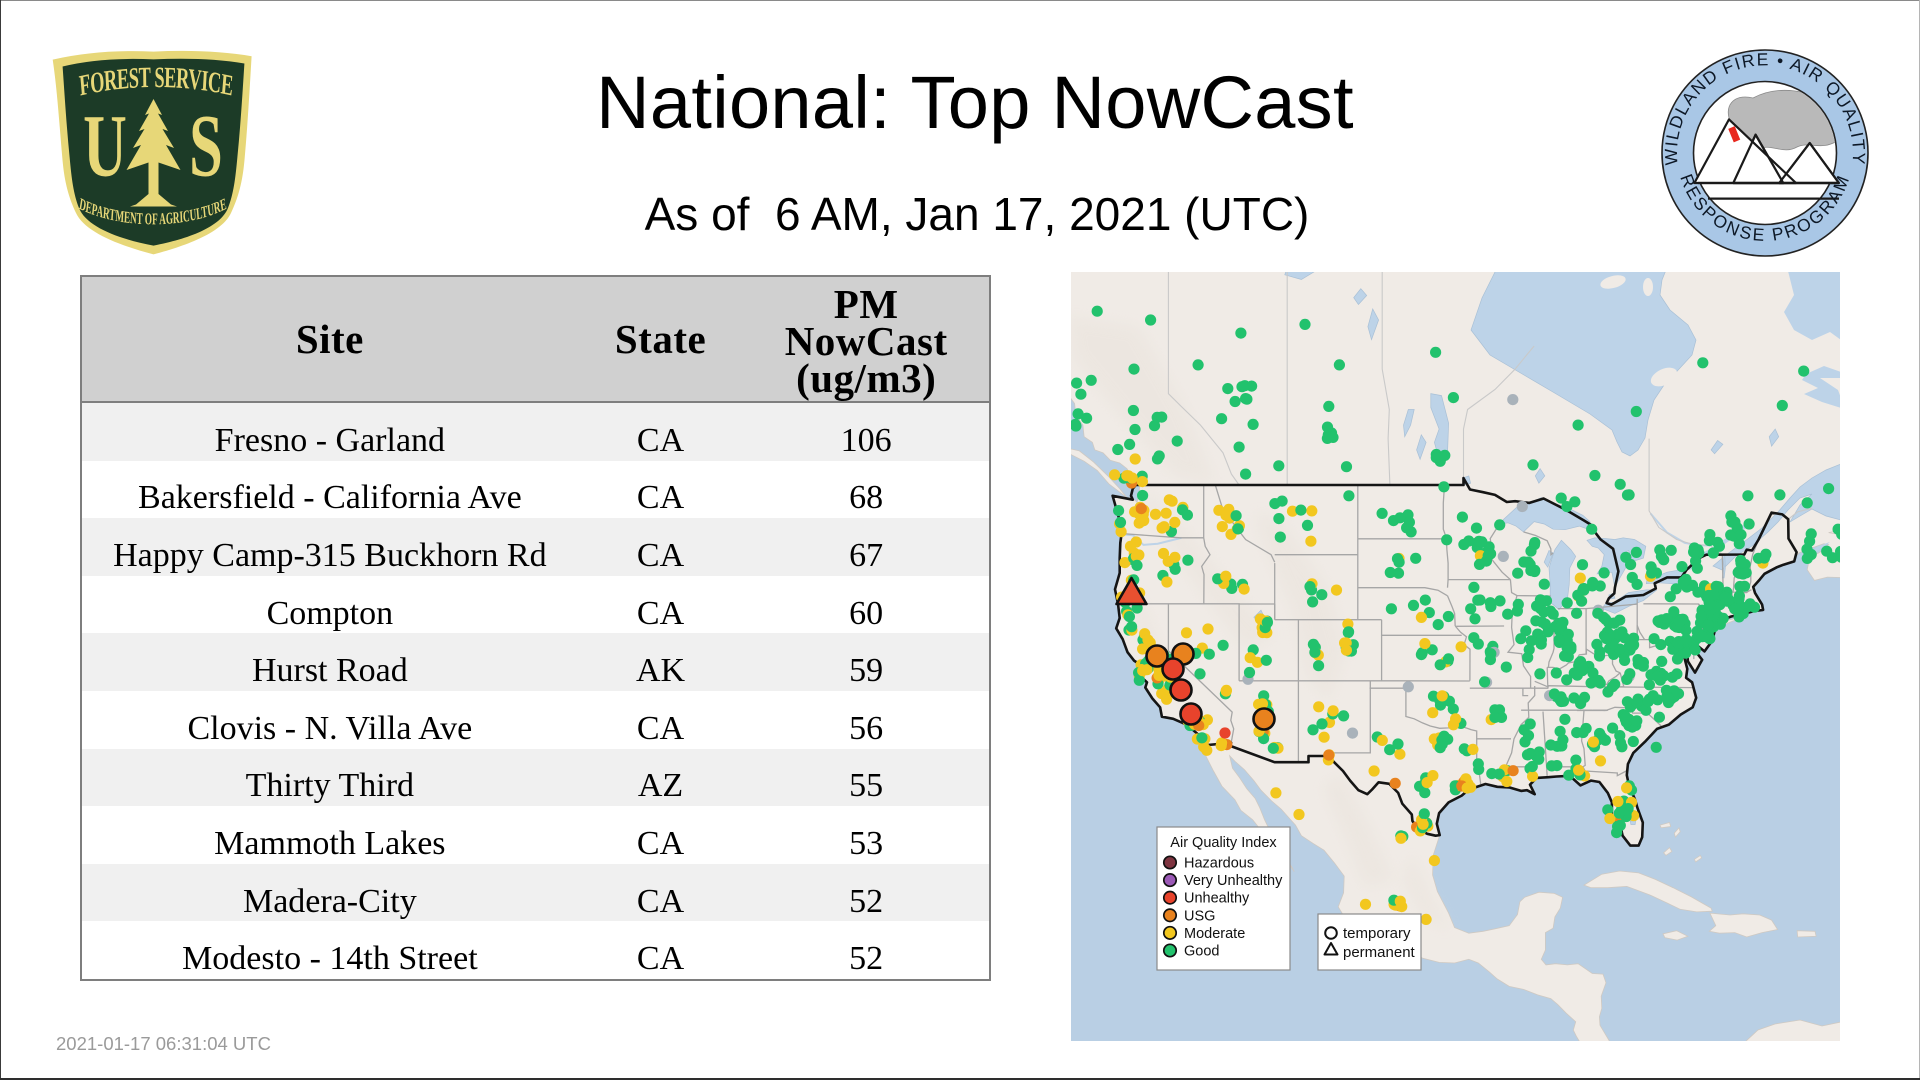 The width and height of the screenshot is (1920, 1080). I want to click on svg-text: Hazardous, so click(1219, 864).